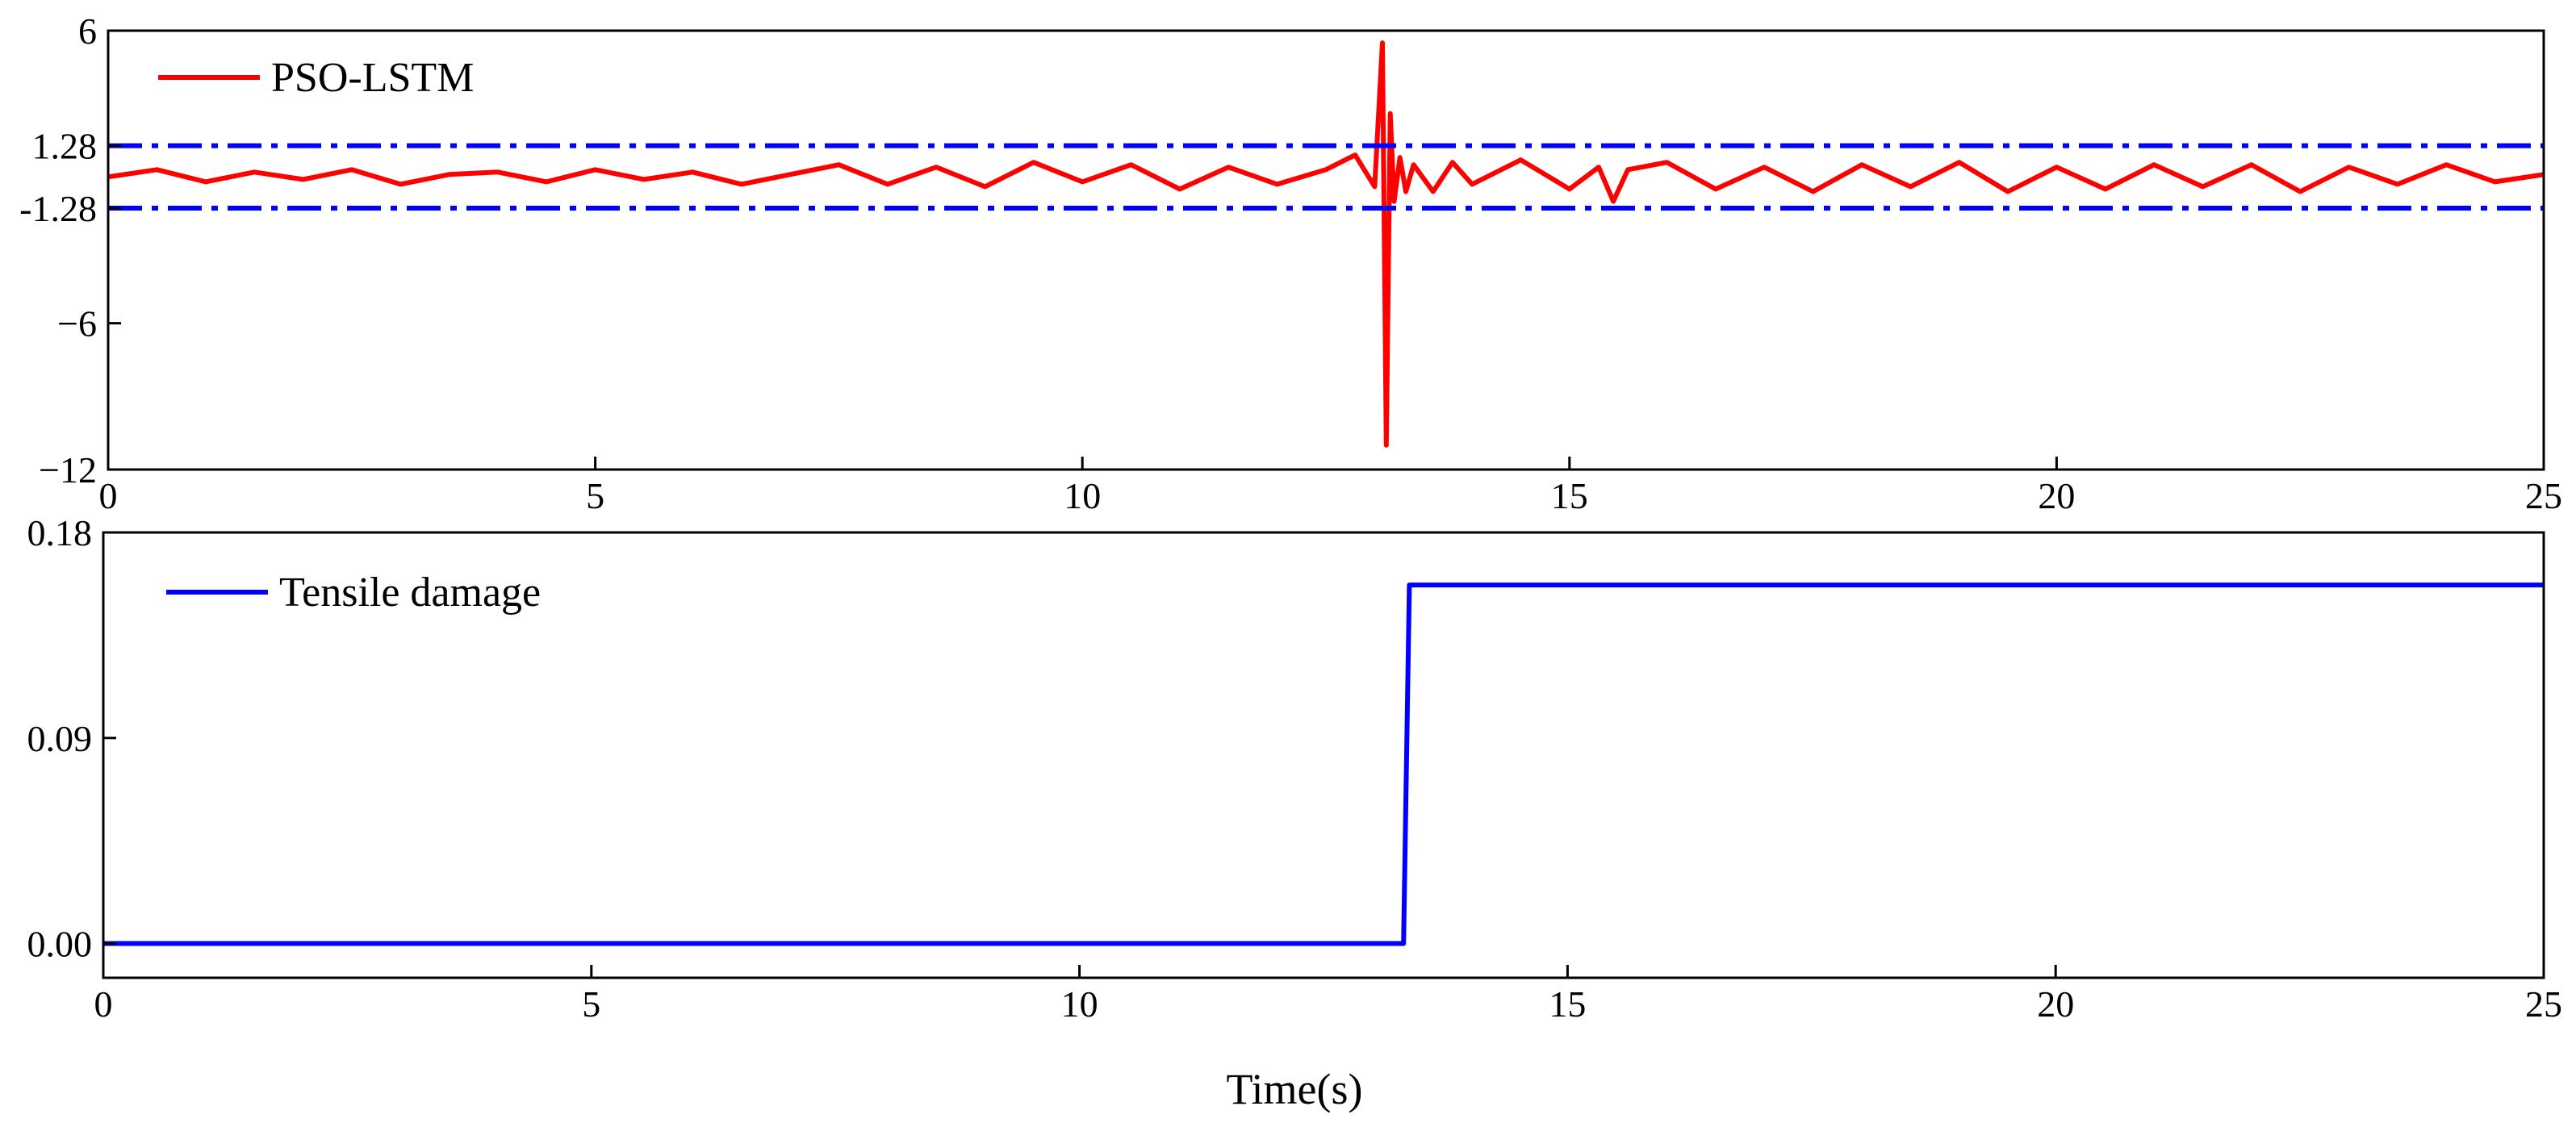 The image size is (2576, 1123). I want to click on y-tick-label: 1.28, so click(65, 146).